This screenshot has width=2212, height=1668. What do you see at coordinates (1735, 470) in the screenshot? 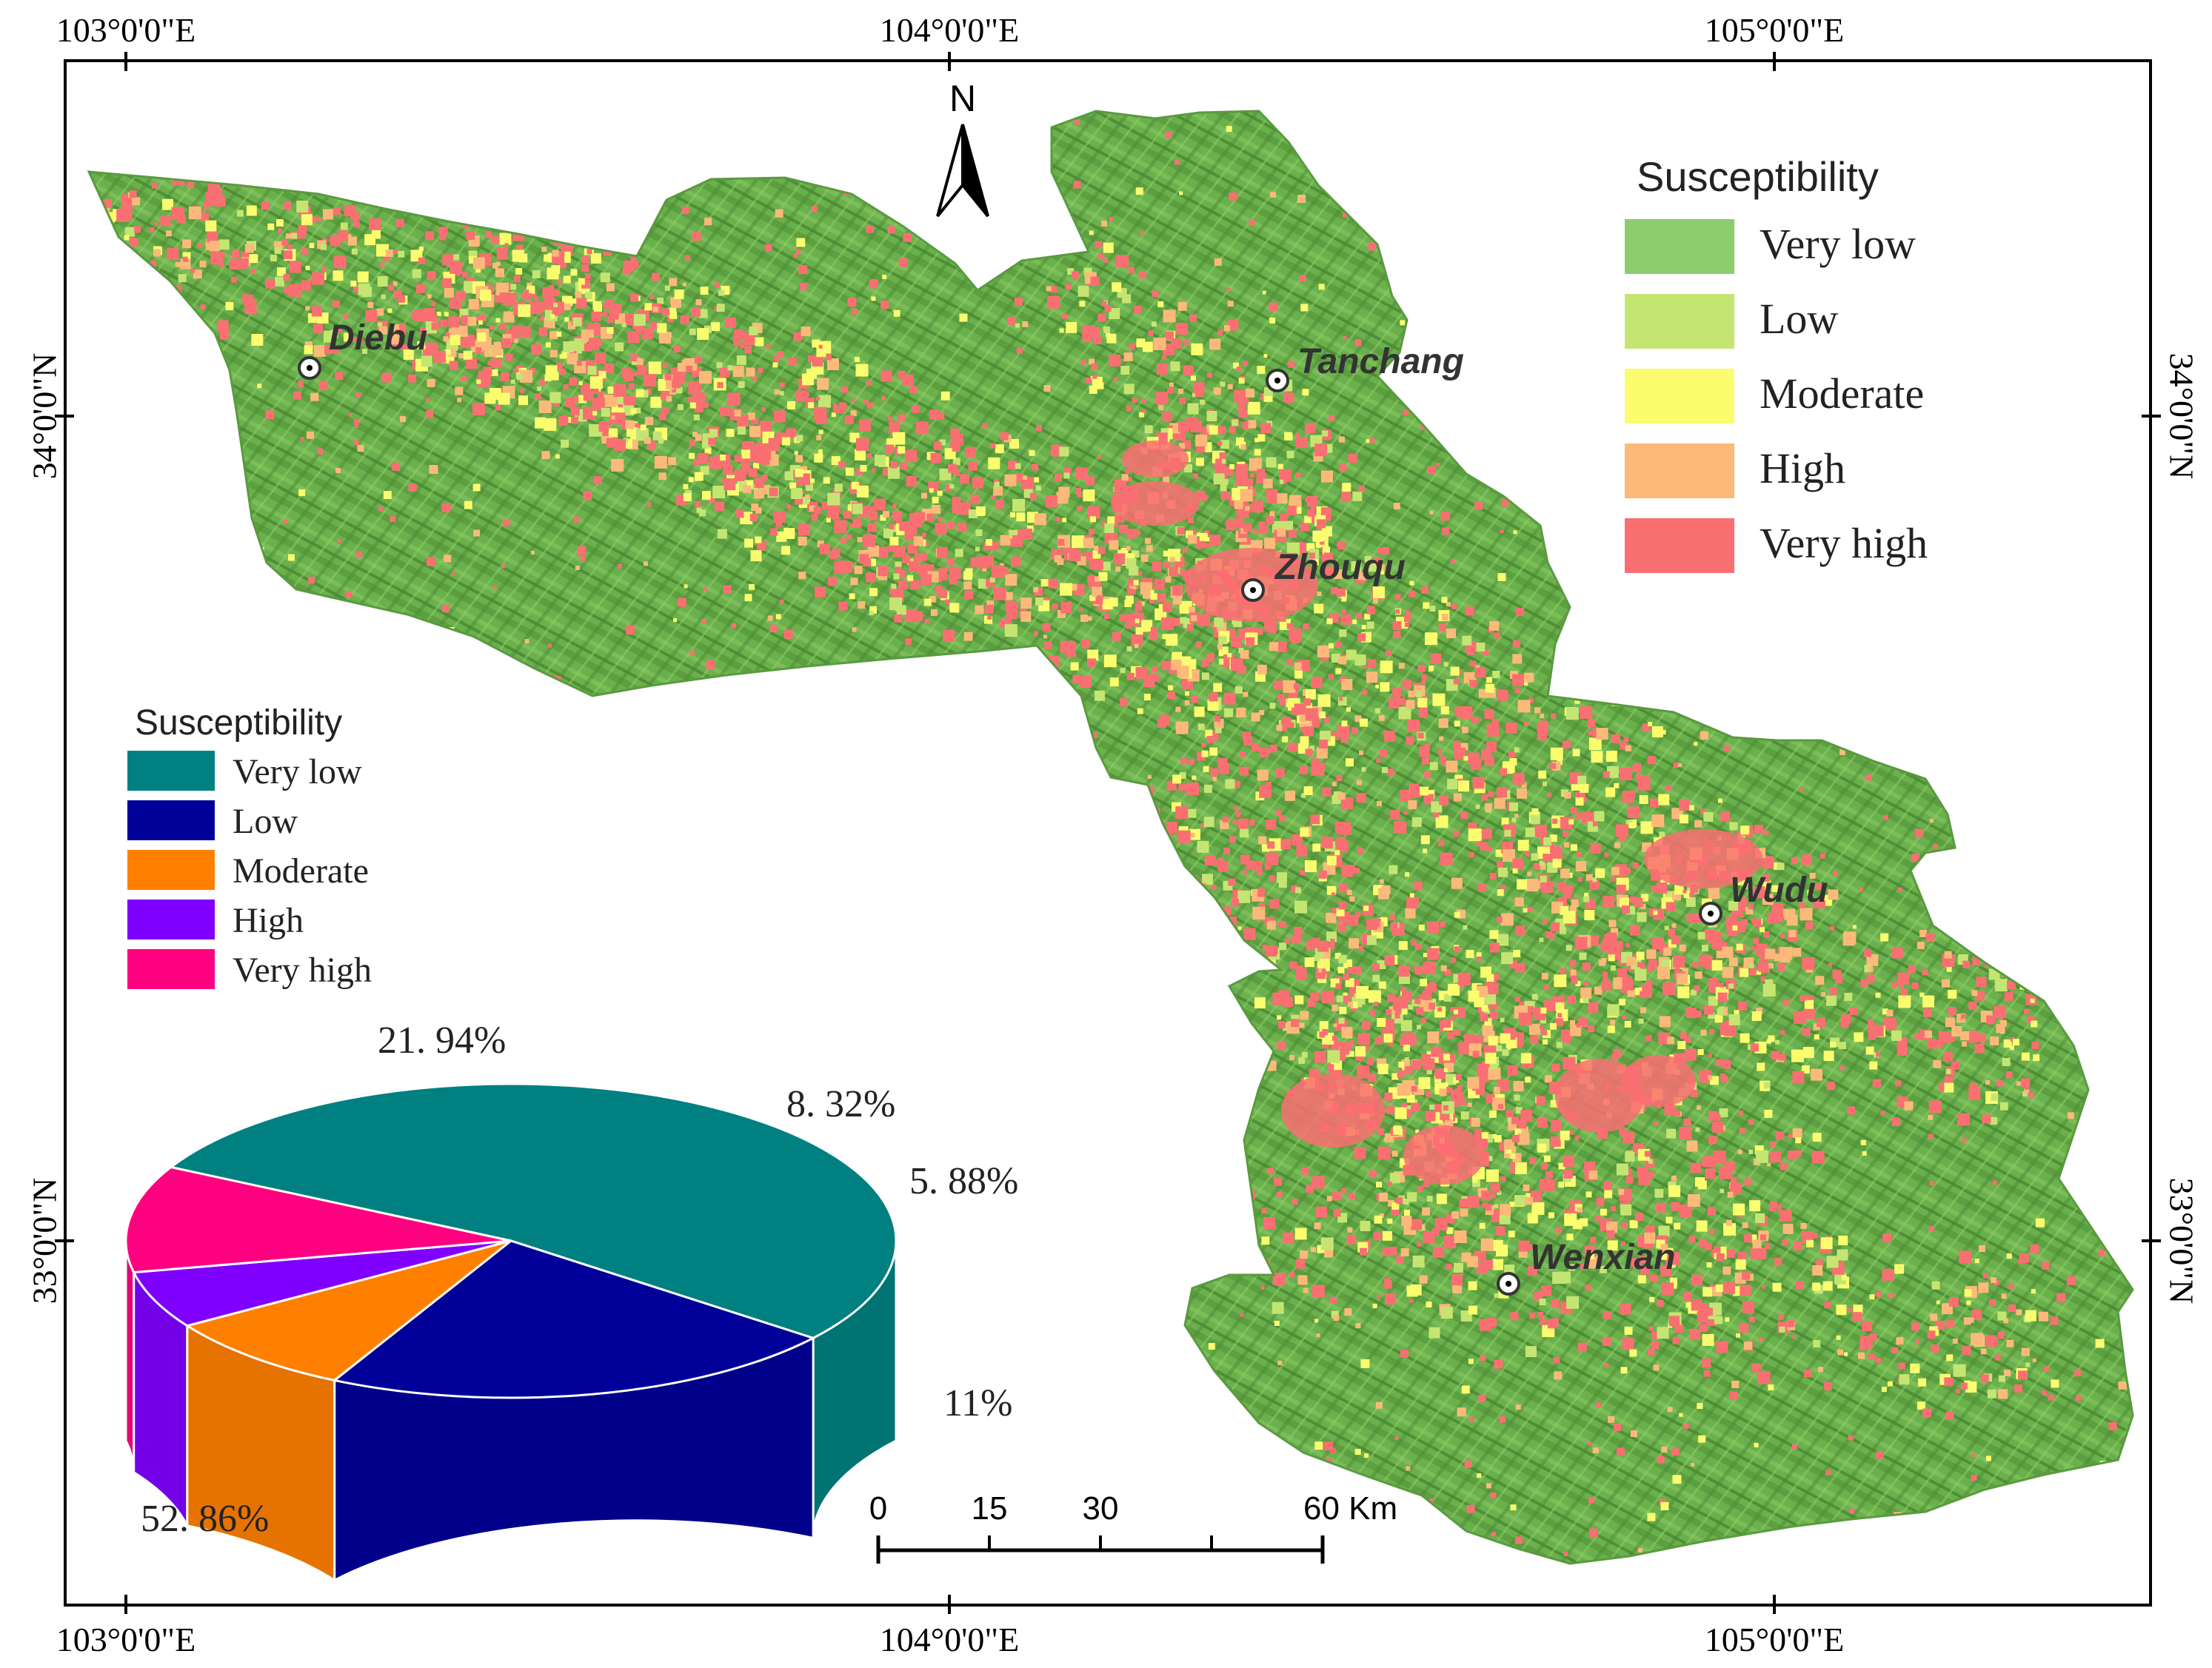
I see `map-legend-item: High` at bounding box center [1735, 470].